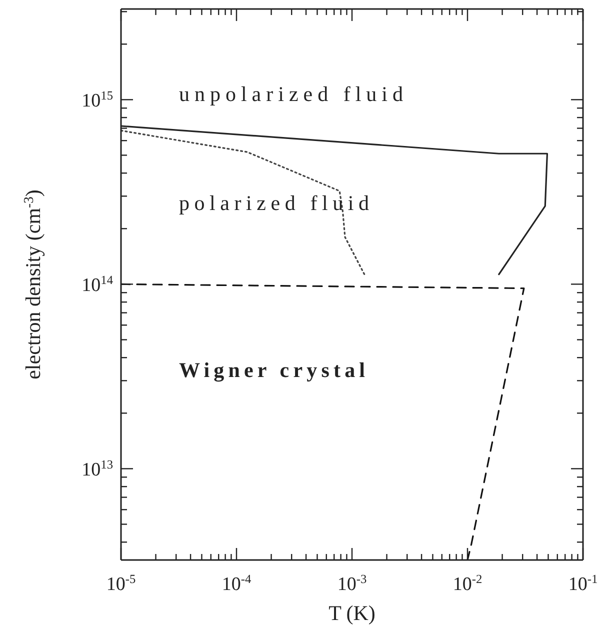  I want to click on annotation: polarized fluid, so click(274, 203).